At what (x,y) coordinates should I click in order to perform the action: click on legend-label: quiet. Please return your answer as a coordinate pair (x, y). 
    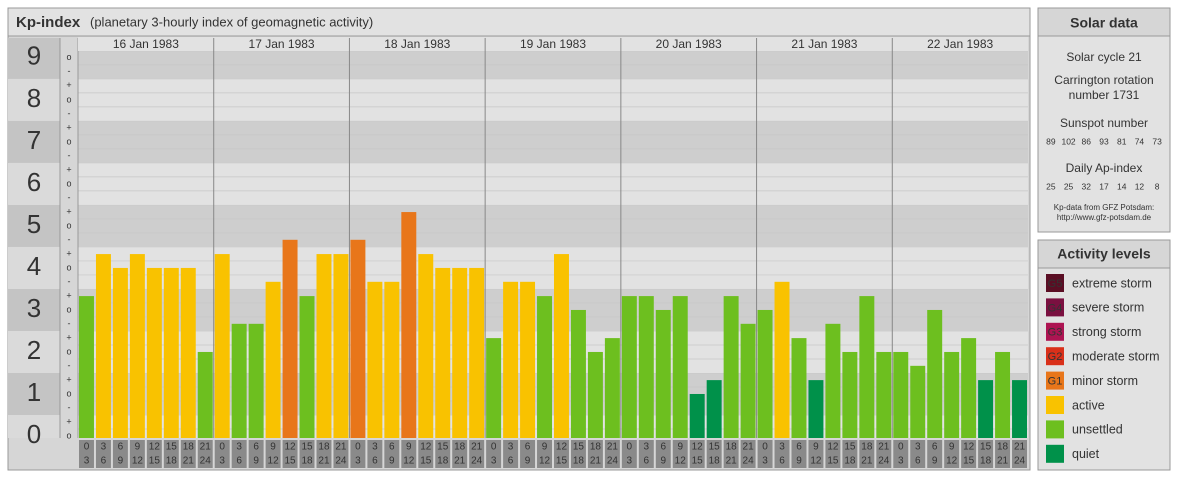
    Looking at the image, I should click on (1086, 454).